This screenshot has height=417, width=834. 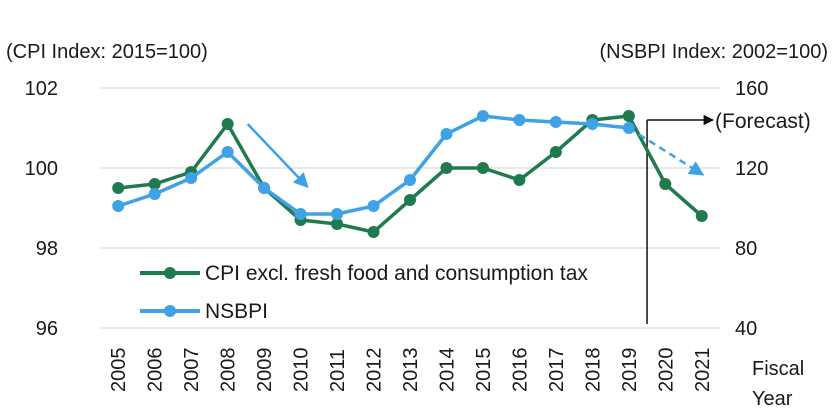 I want to click on x-tick-label: 2011, so click(x=338, y=370).